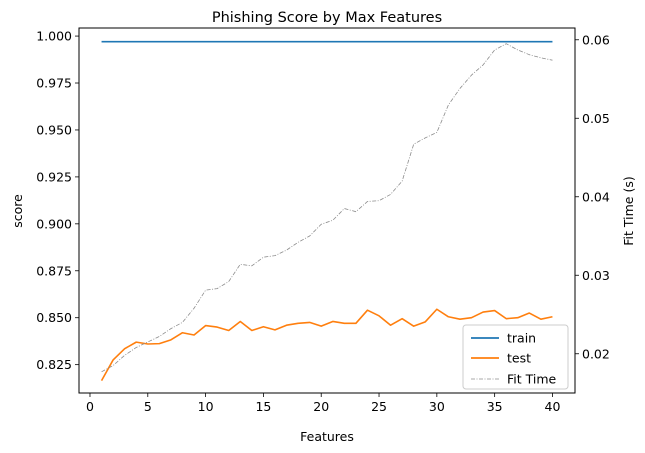 The height and width of the screenshot is (453, 645). I want to click on x-tick-label: 25, so click(379, 406).